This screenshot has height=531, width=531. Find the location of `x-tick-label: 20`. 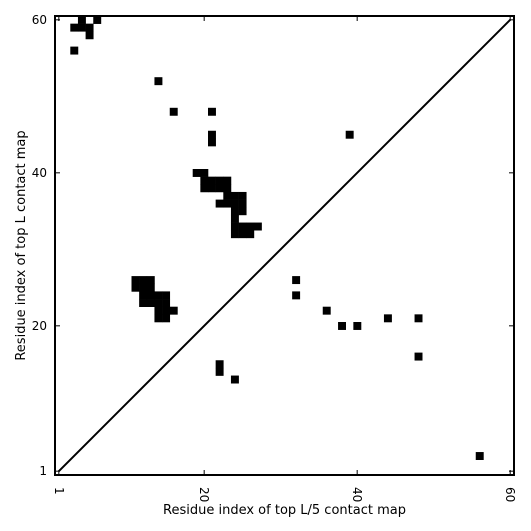

x-tick-label: 20 is located at coordinates (204, 494).